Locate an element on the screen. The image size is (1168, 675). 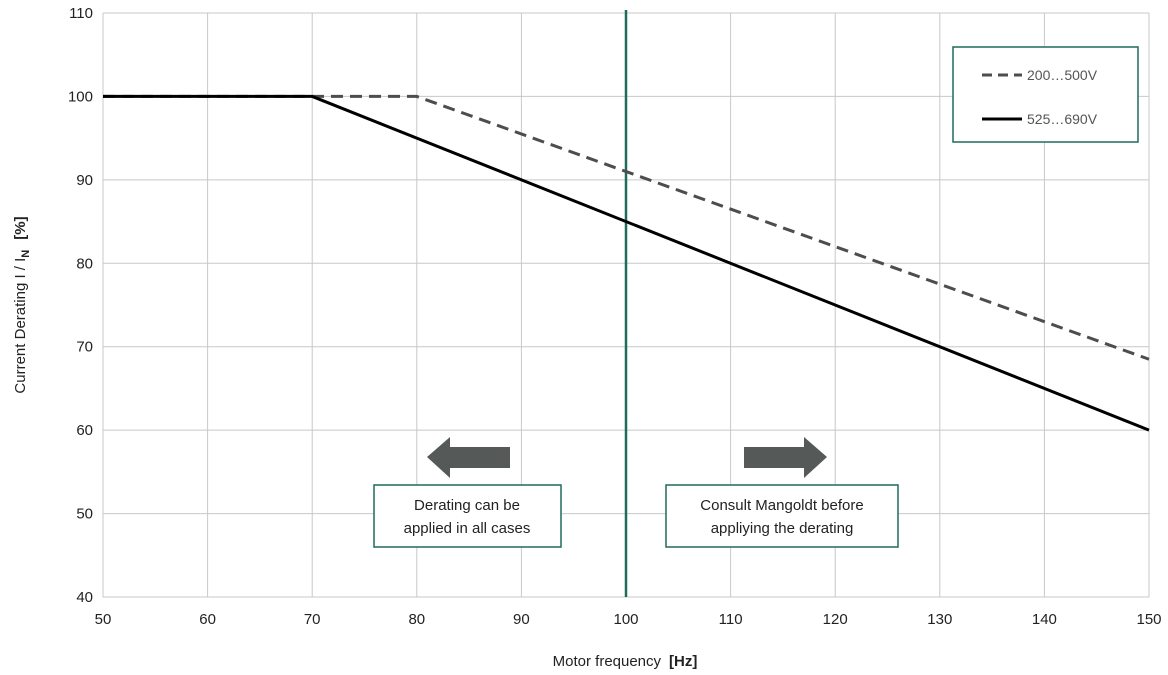
y-tick-label-90: 90 is located at coordinates (84, 180).